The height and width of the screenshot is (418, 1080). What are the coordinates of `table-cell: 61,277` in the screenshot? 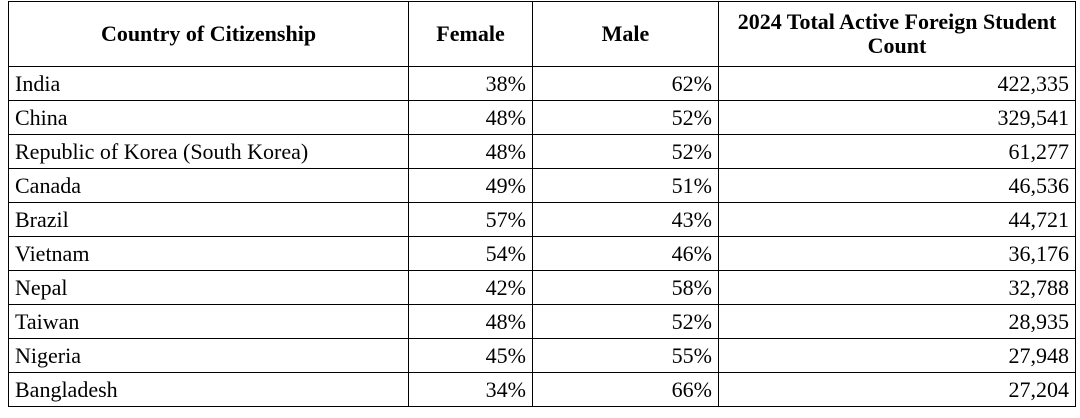 It's located at (897, 151).